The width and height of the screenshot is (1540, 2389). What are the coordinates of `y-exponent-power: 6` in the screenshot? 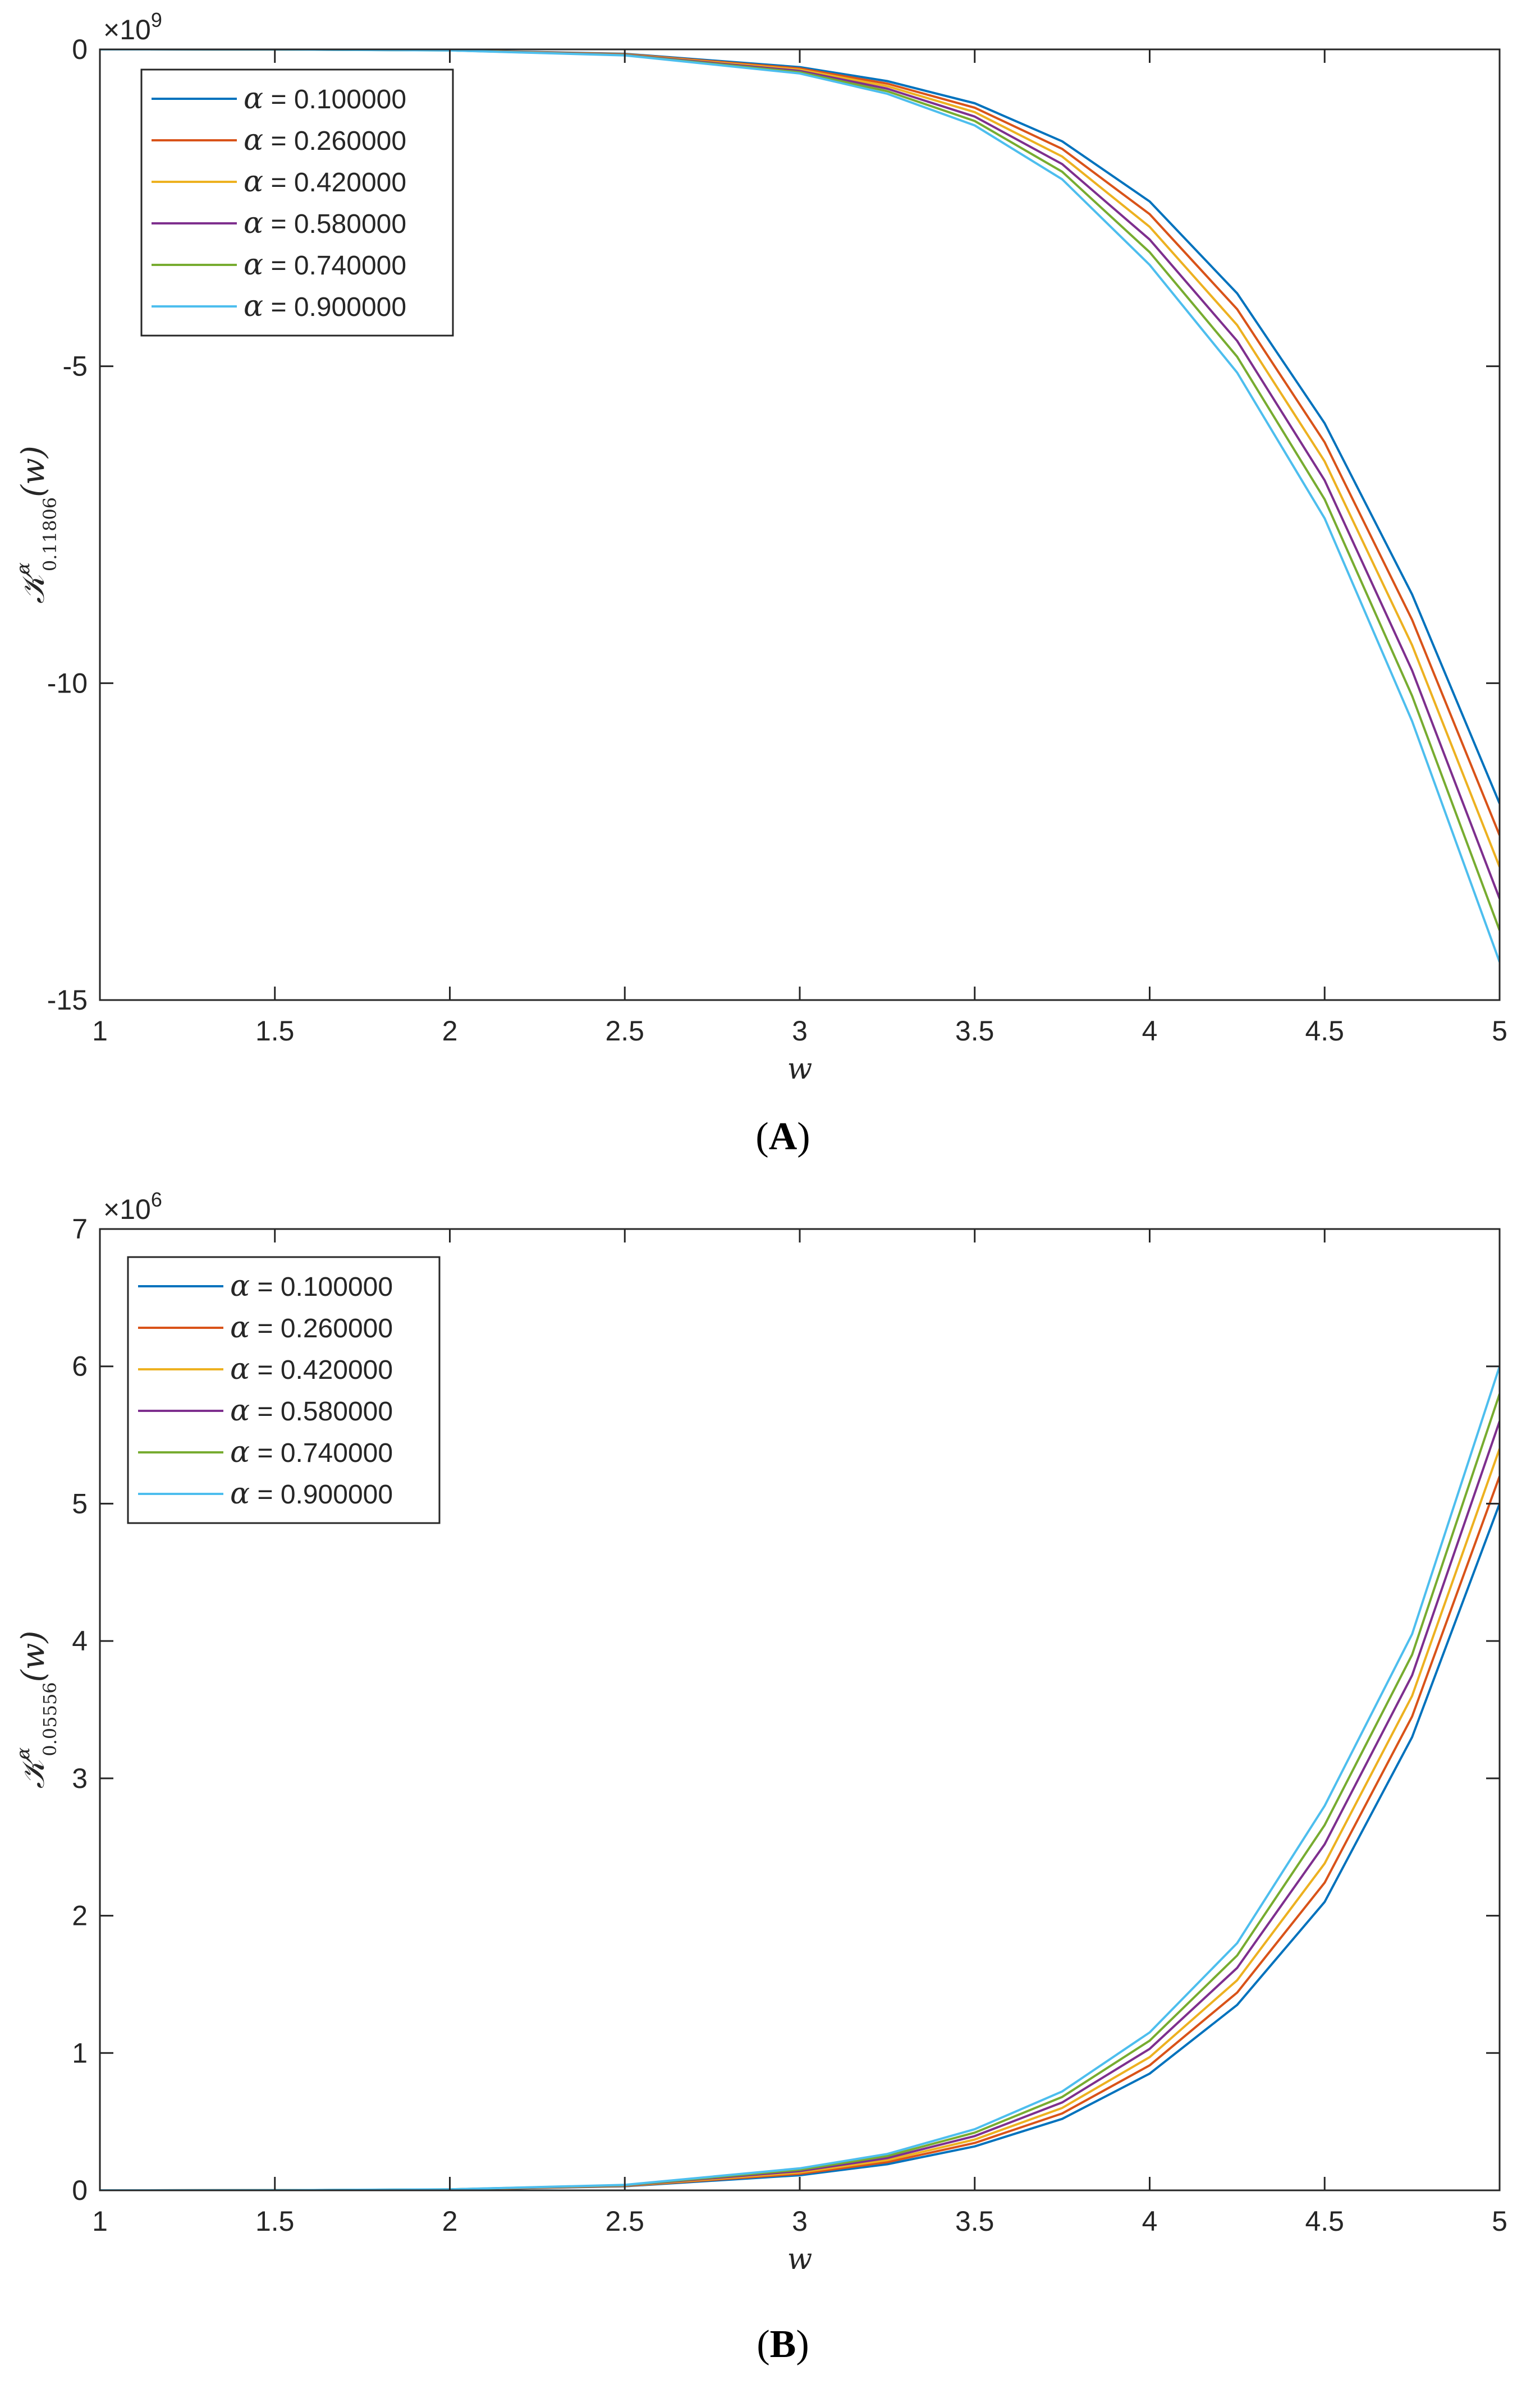 It's located at (156, 1199).